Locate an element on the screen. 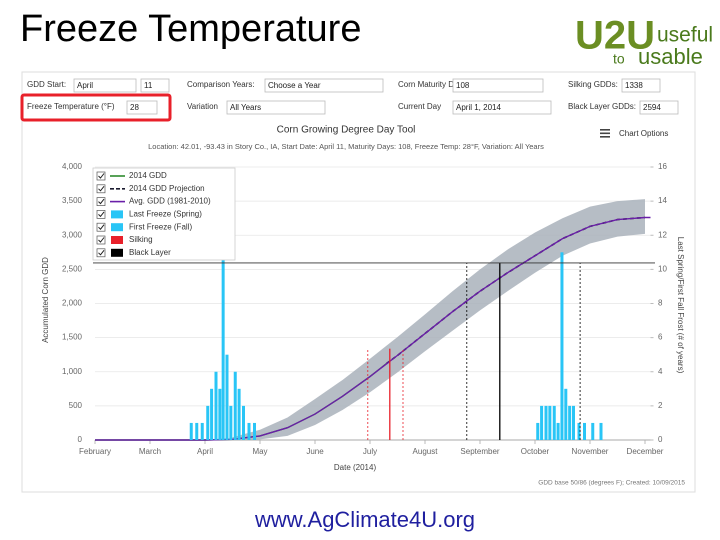 This screenshot has width=720, height=540. x-tick-label: February is located at coordinates (95, 451).